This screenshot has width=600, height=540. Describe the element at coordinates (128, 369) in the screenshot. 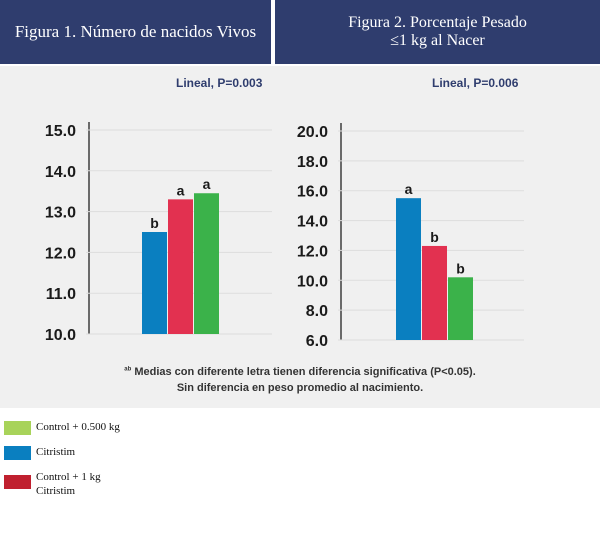

I see `footnote-superscript: ab` at that location.